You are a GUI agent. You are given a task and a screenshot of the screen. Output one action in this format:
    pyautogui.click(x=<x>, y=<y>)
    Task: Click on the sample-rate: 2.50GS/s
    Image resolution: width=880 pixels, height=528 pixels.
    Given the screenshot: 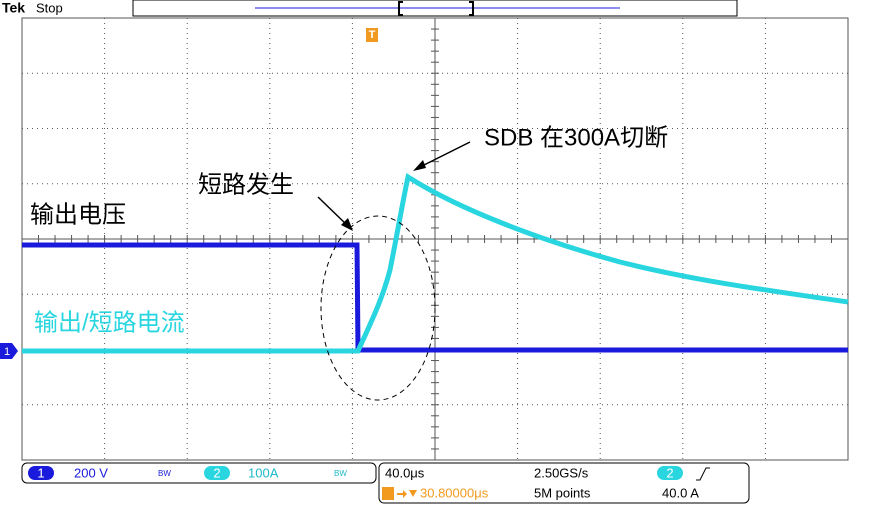 What is the action you would take?
    pyautogui.click(x=561, y=472)
    